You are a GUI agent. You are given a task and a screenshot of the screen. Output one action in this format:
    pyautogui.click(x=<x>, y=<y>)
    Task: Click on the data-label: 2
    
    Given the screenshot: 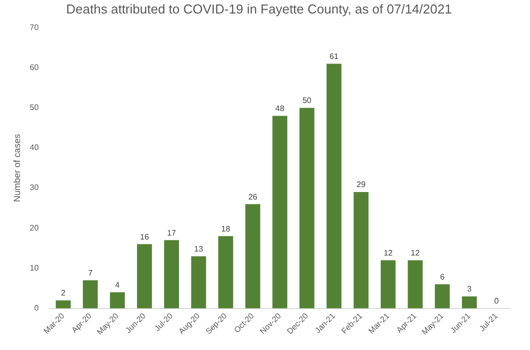 What is the action you would take?
    pyautogui.click(x=63, y=293)
    